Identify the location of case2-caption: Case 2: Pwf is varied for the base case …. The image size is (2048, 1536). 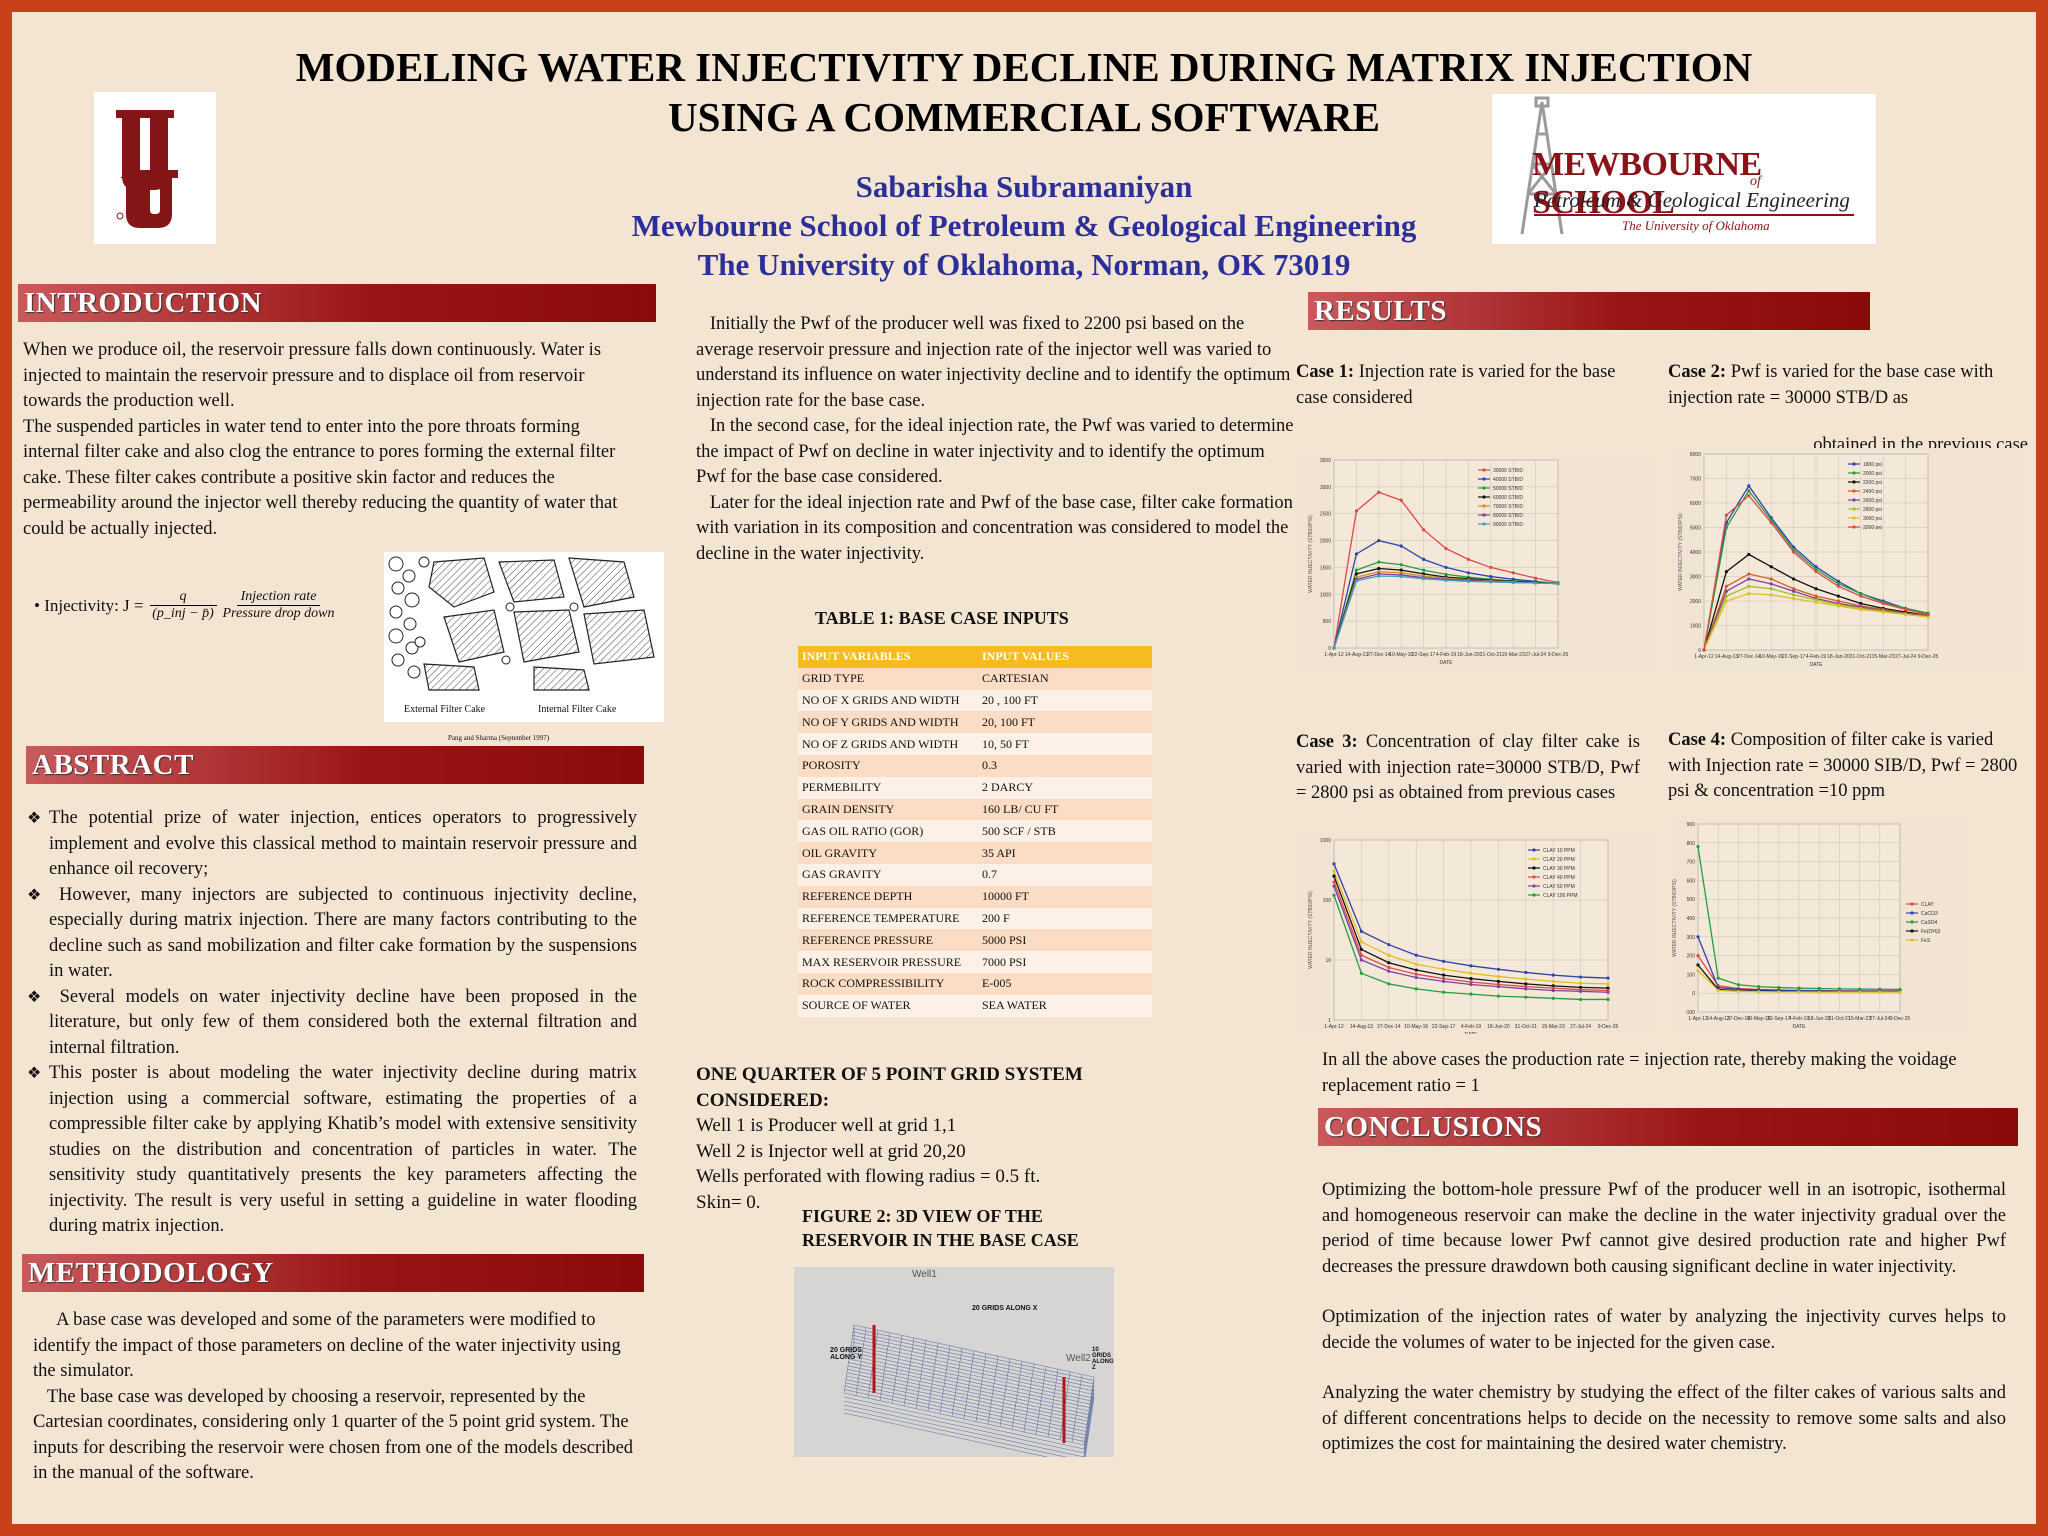
(1848, 409).